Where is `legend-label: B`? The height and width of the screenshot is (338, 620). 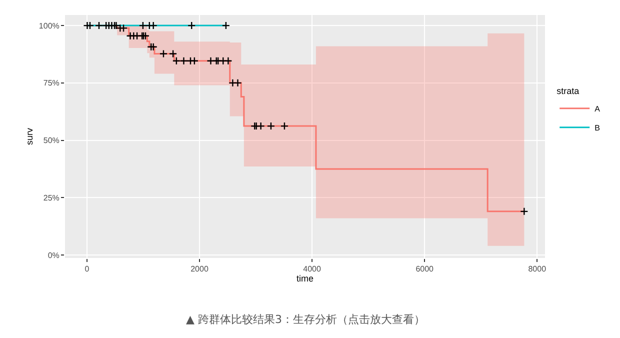
legend-label: B is located at coordinates (597, 128).